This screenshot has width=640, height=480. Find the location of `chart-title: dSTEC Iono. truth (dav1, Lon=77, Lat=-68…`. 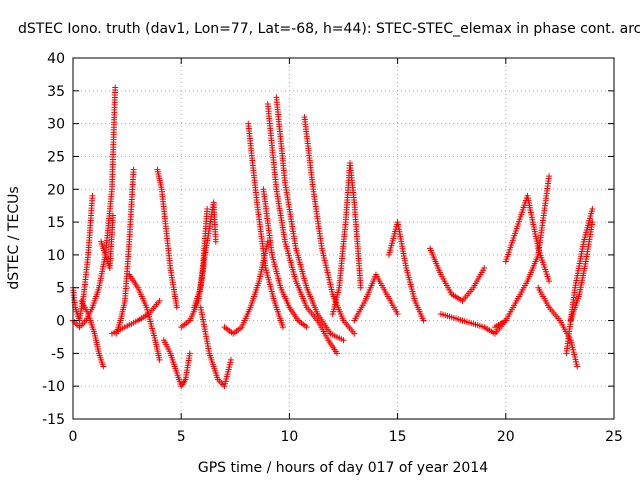

chart-title: dSTEC Iono. truth (dav1, Lon=77, Lat=-68… is located at coordinates (329, 29).